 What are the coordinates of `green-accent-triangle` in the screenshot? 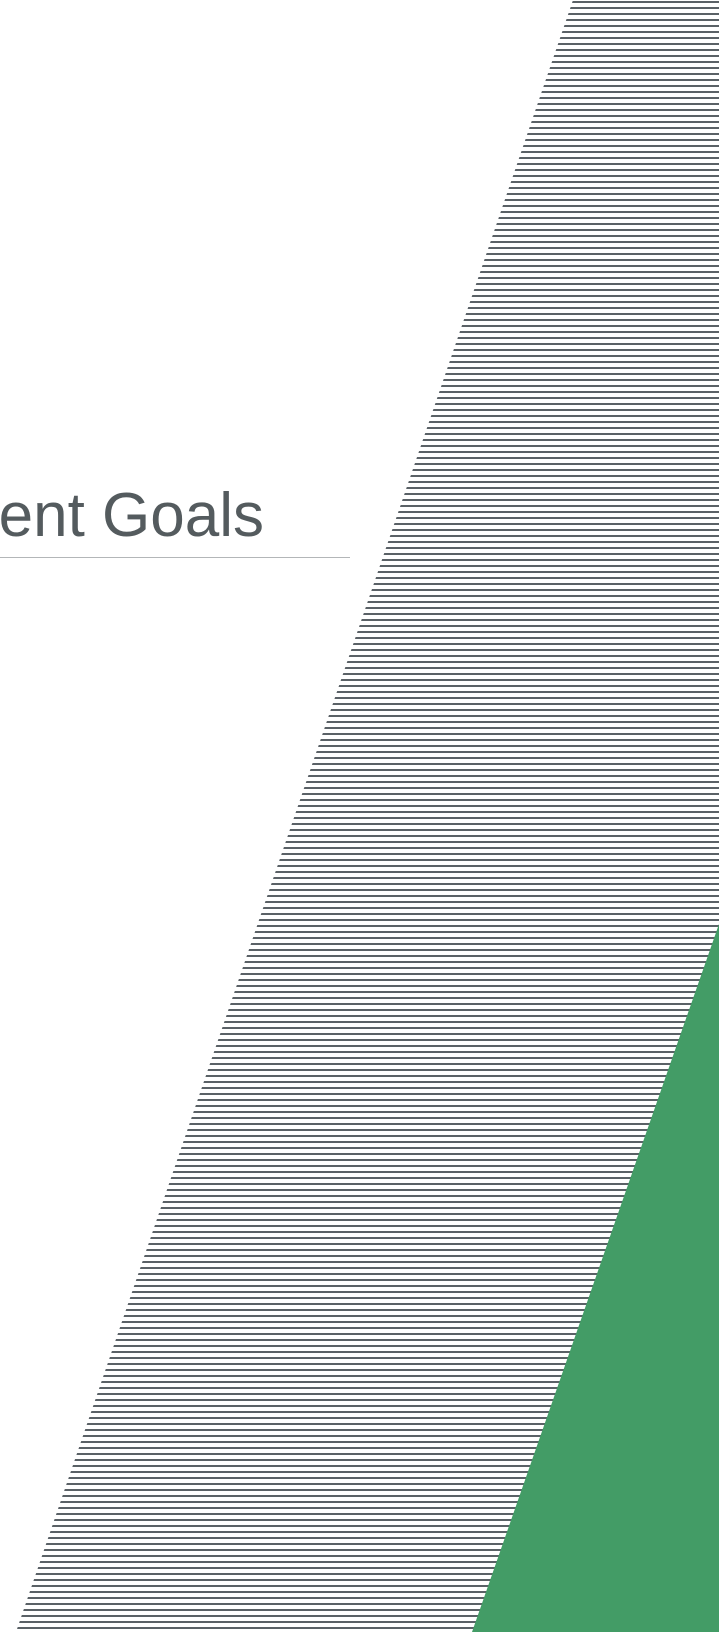 It's located at (595, 1278).